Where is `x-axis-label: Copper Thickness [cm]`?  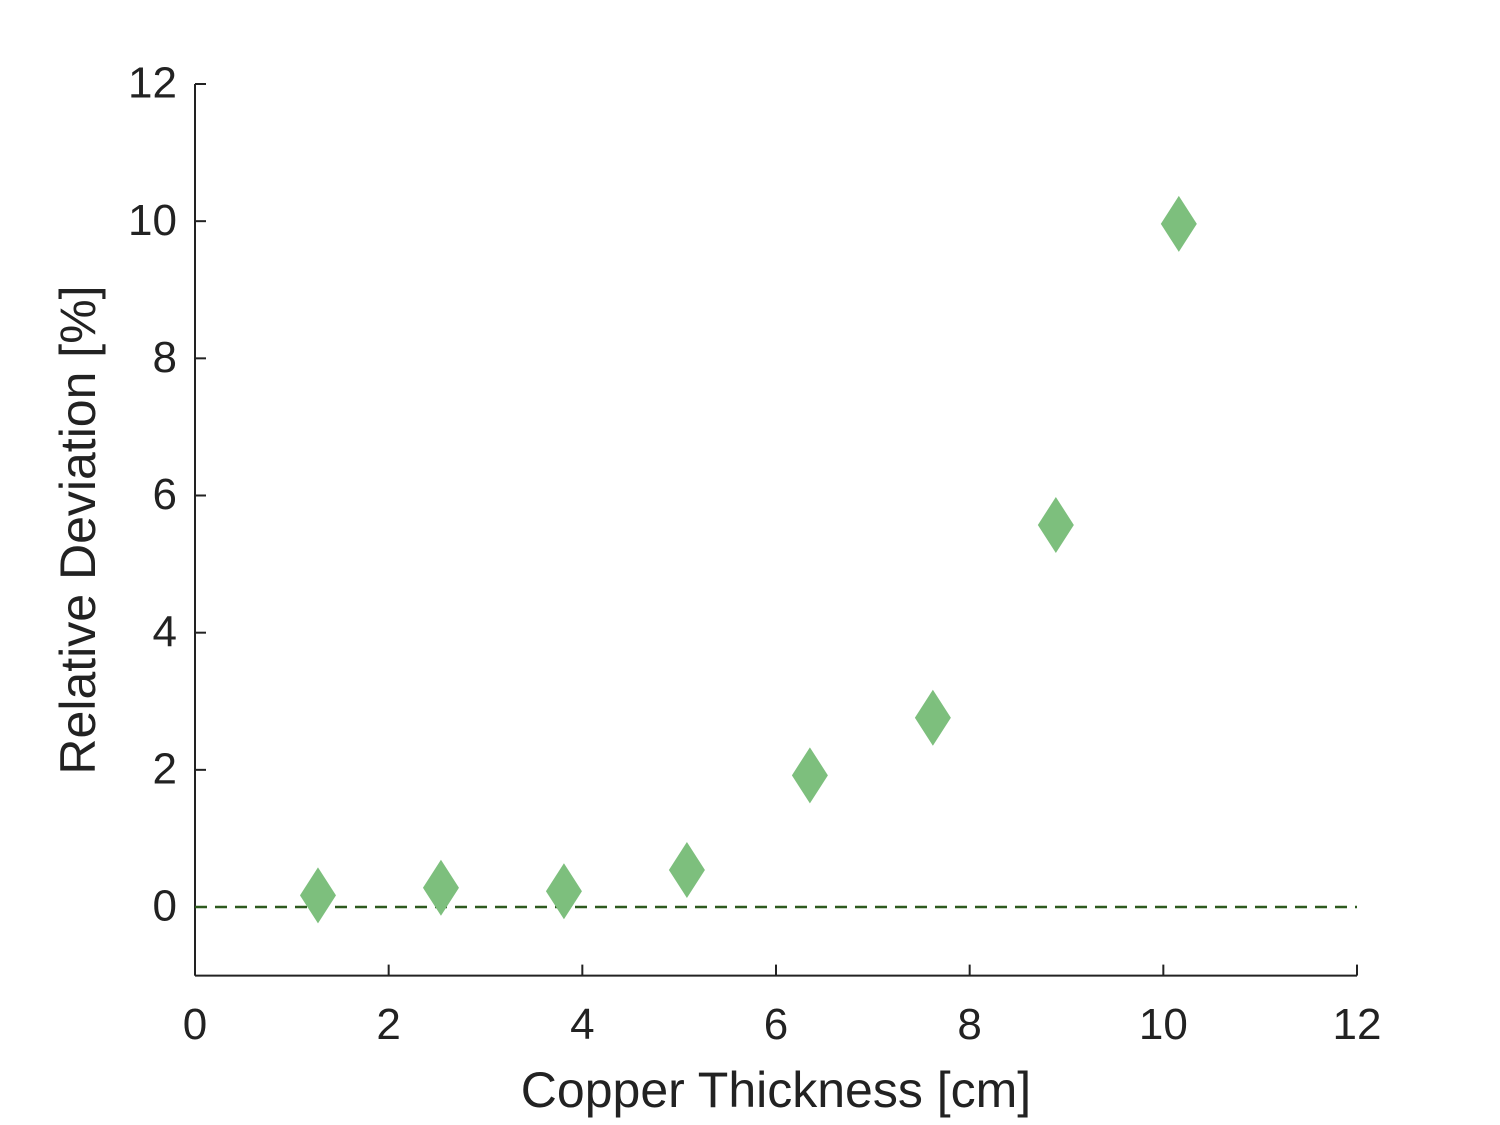
x-axis-label: Copper Thickness [cm] is located at coordinates (776, 1090).